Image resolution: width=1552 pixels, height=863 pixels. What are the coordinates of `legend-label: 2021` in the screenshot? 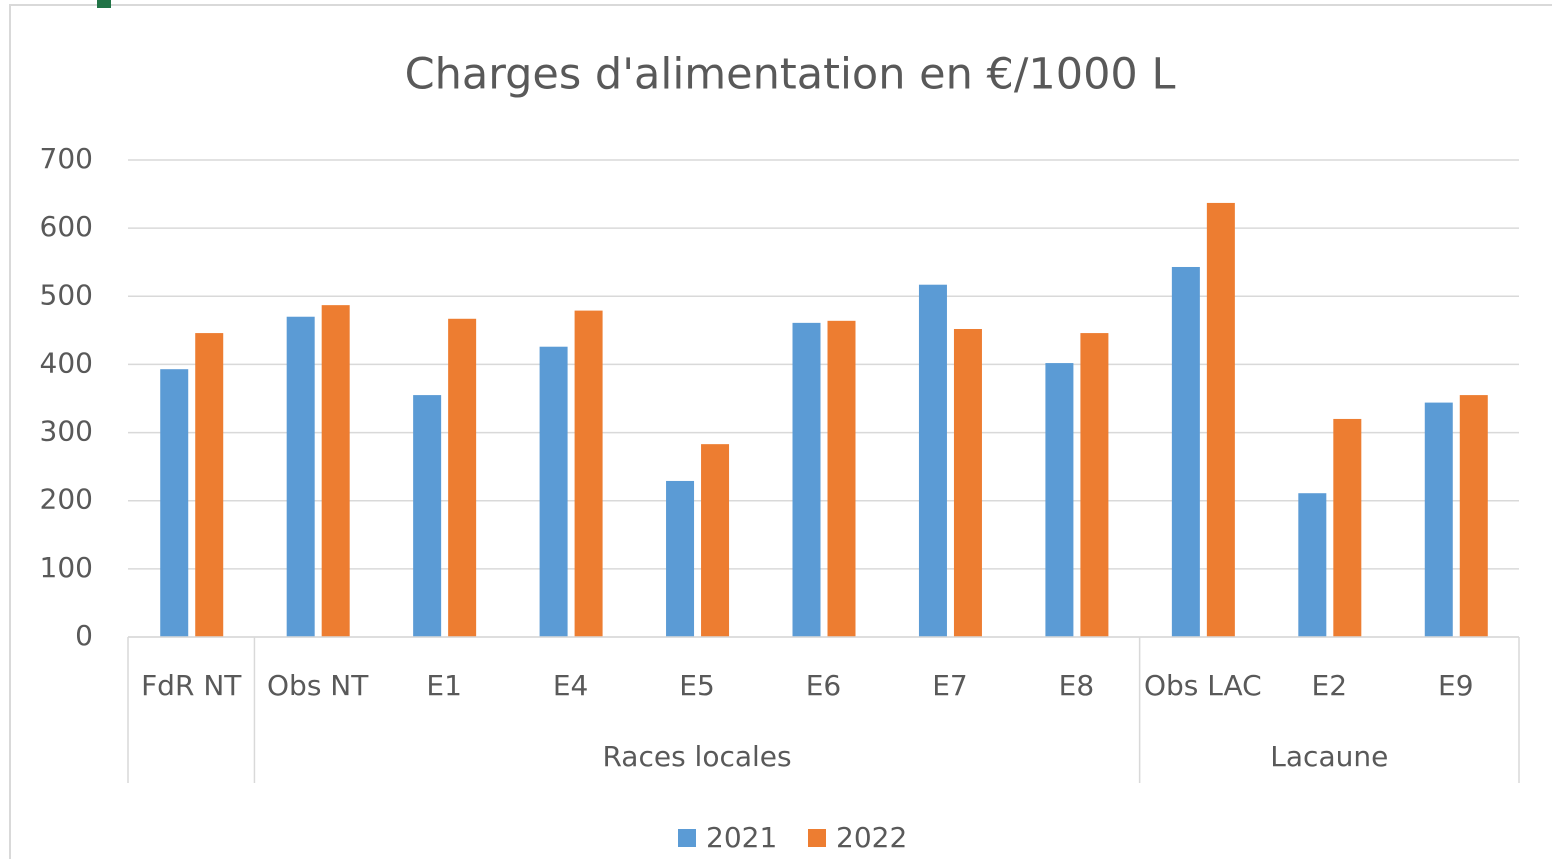 It's located at (741, 837).